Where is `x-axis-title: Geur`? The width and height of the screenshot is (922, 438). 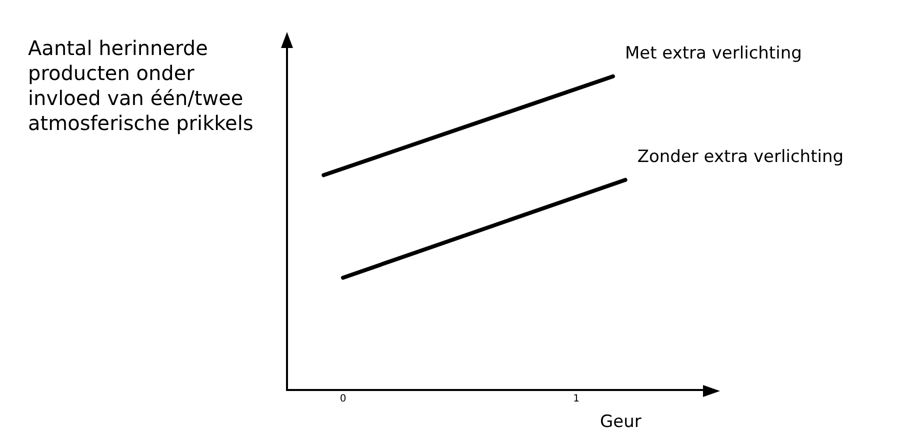
x-axis-title: Geur is located at coordinates (621, 422).